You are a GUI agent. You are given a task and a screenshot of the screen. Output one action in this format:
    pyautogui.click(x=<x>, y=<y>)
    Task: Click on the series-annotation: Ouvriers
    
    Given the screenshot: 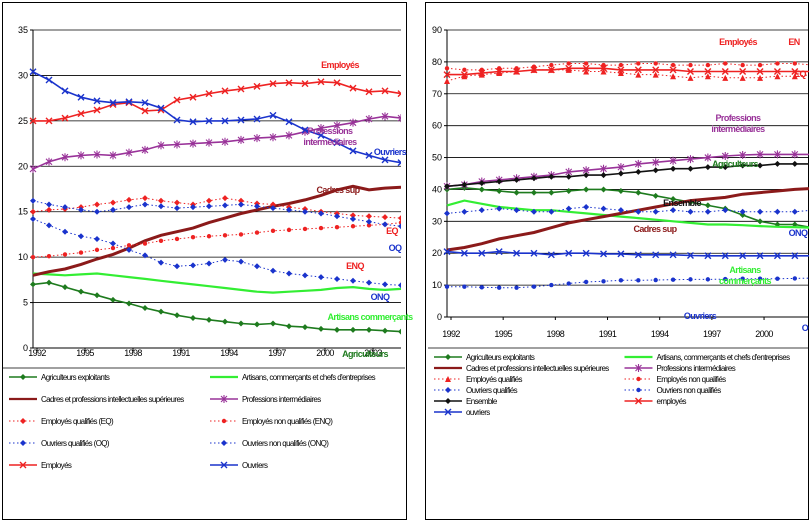 What is the action you would take?
    pyautogui.click(x=390, y=152)
    